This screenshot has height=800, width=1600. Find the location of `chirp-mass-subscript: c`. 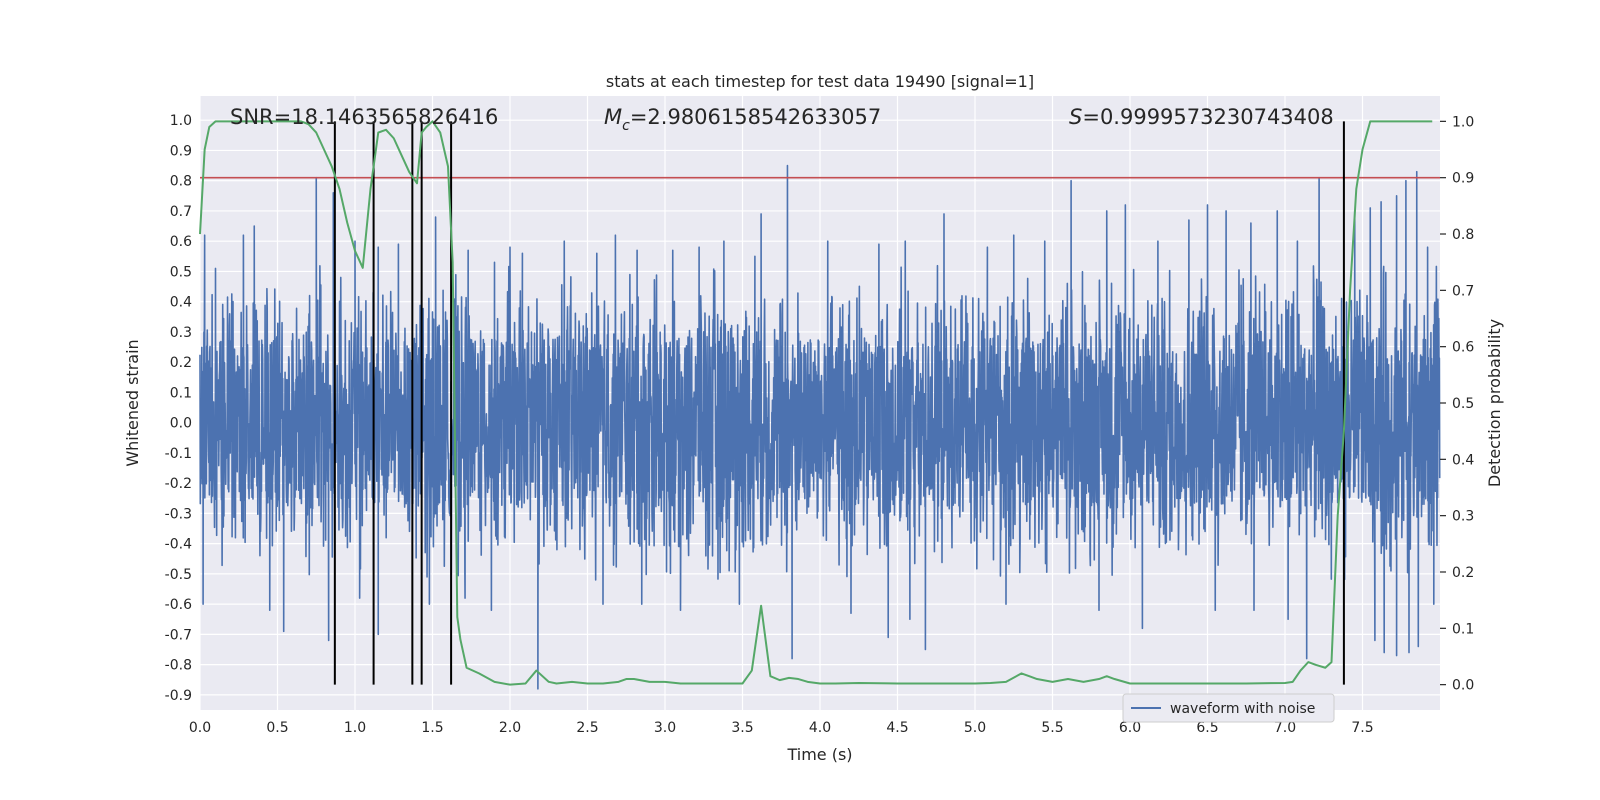

chirp-mass-subscript: c is located at coordinates (626, 126).